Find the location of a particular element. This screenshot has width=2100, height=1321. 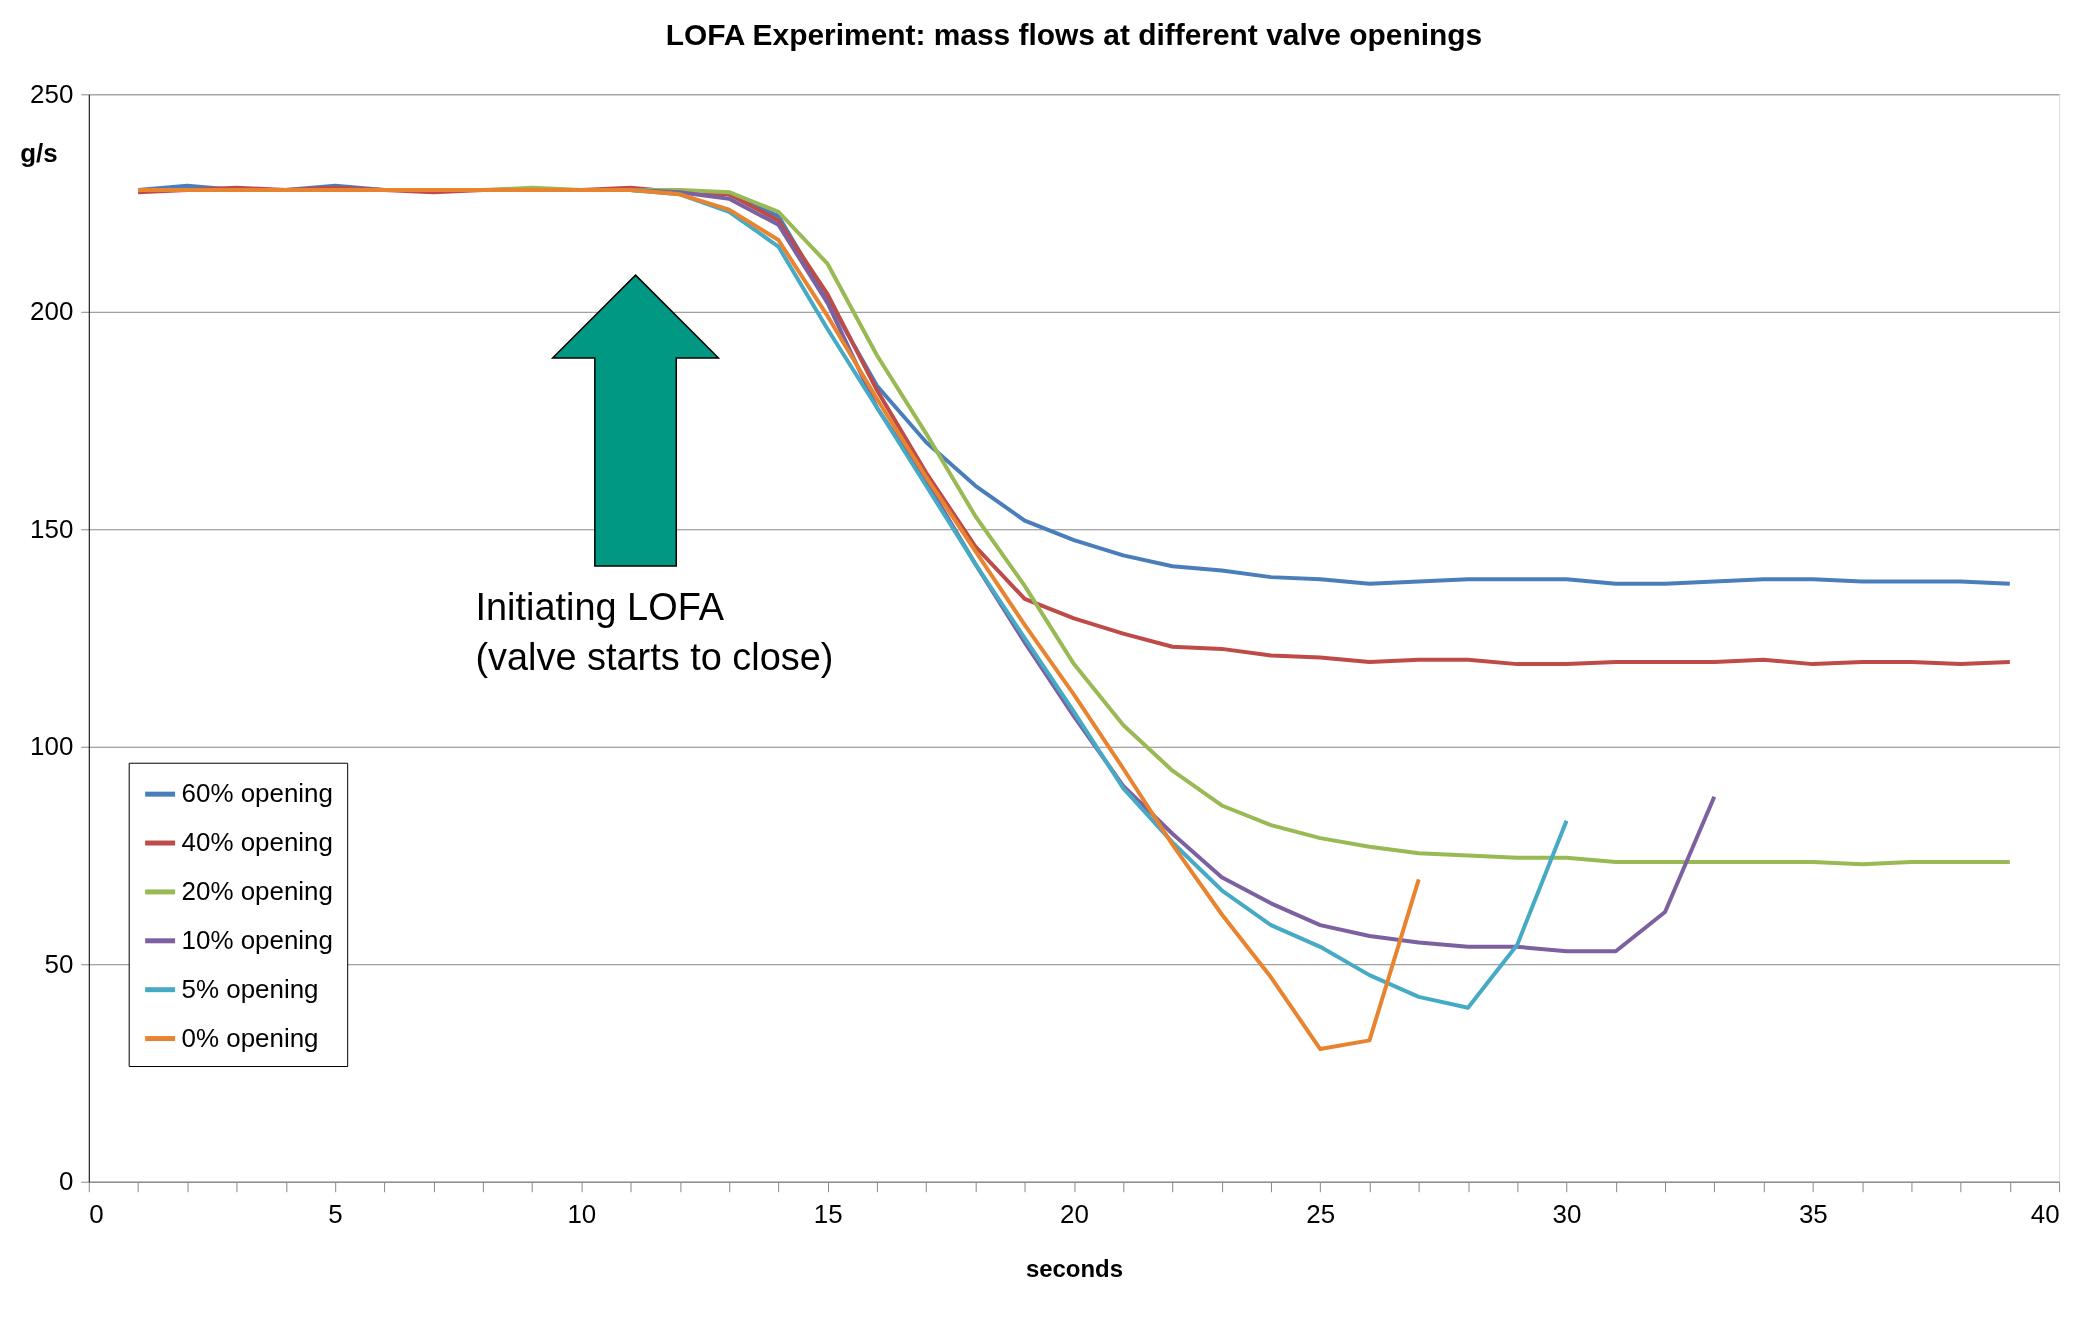

x-tick-label: 35 is located at coordinates (1813, 1214).